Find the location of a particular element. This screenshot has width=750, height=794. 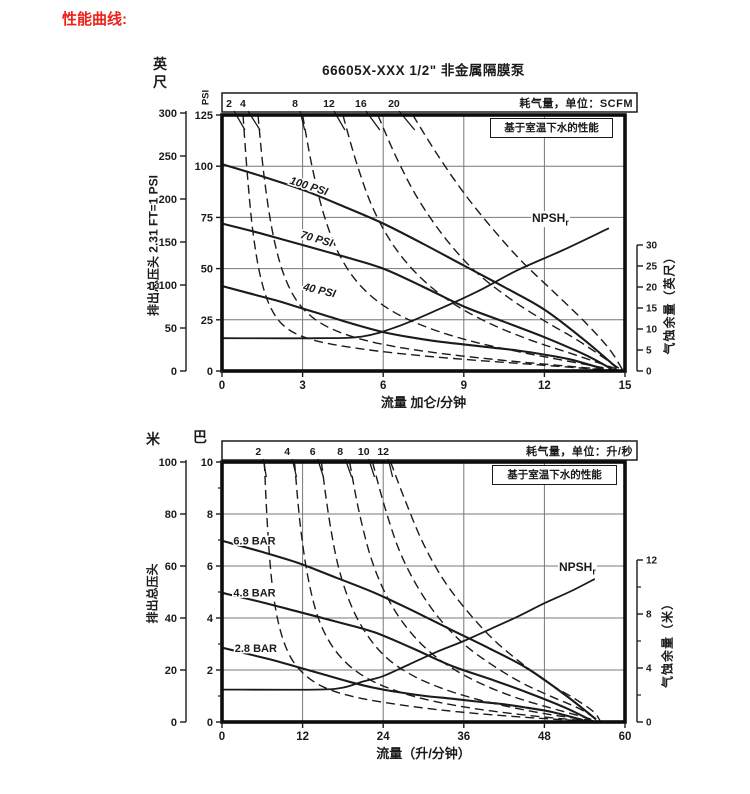

svg-text: 36 is located at coordinates (463, 737).